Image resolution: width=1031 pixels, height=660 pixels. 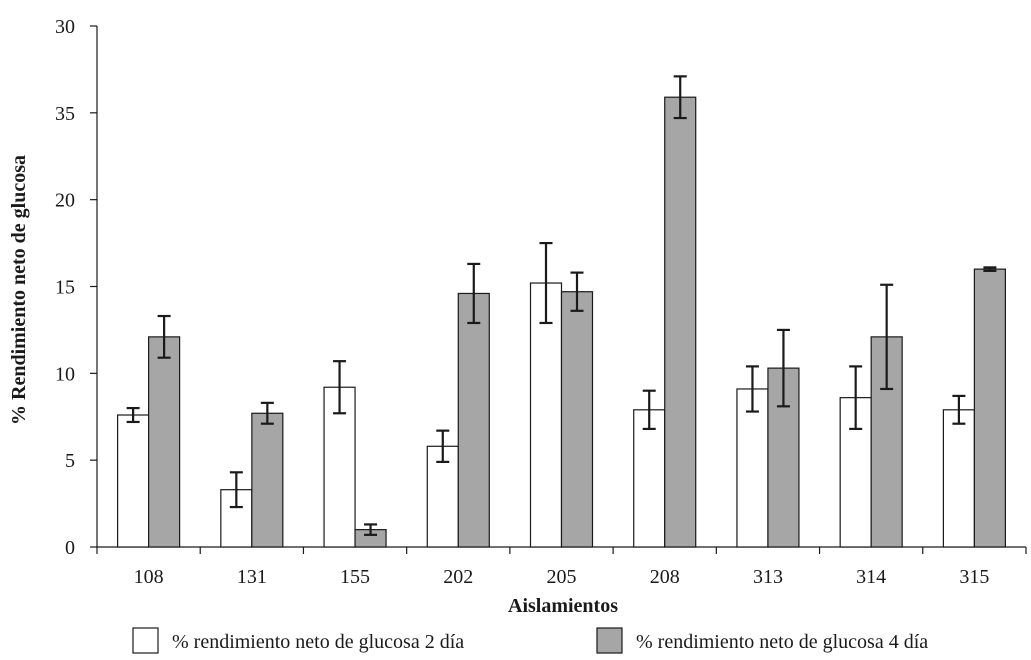 I want to click on x-tick-label: 202, so click(x=458, y=577).